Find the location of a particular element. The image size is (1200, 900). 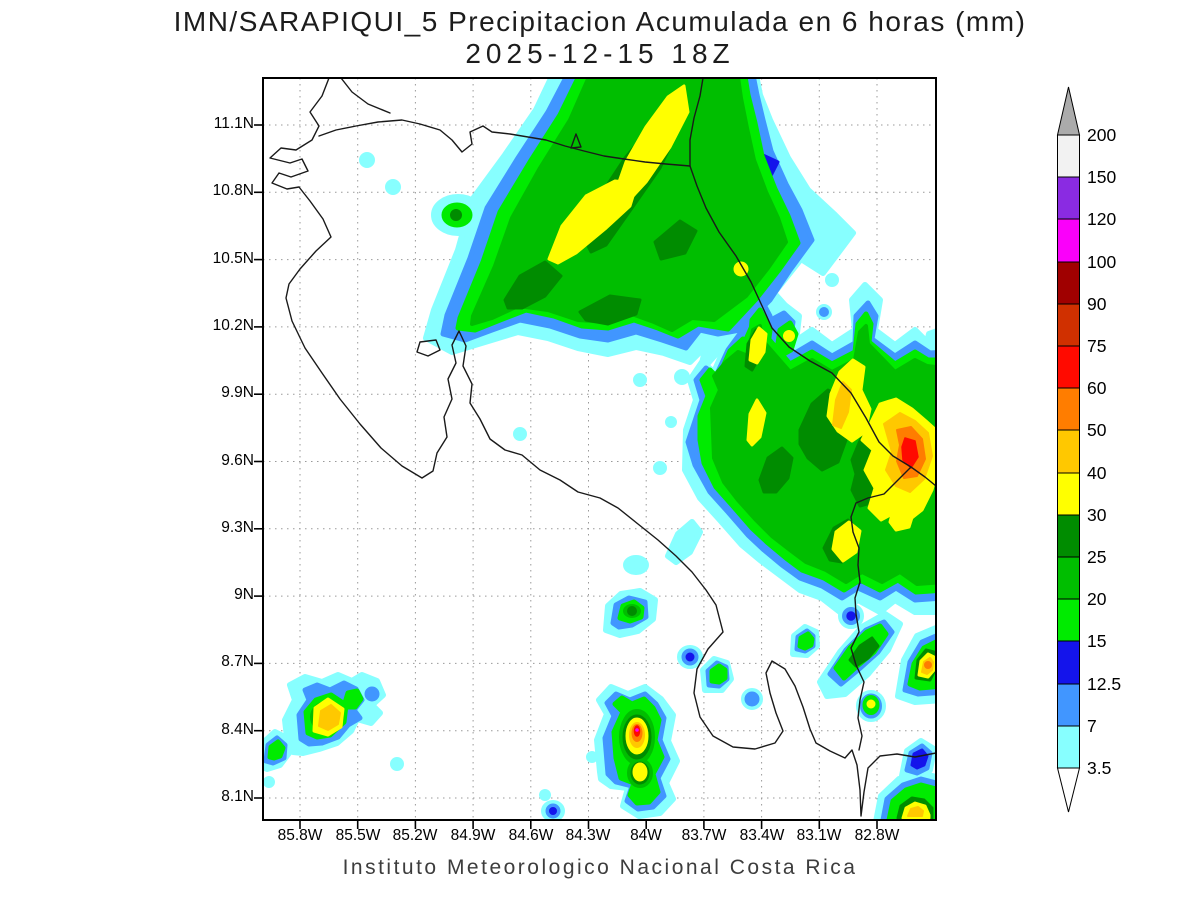

colorbar-label: 7 is located at coordinates (1092, 726).